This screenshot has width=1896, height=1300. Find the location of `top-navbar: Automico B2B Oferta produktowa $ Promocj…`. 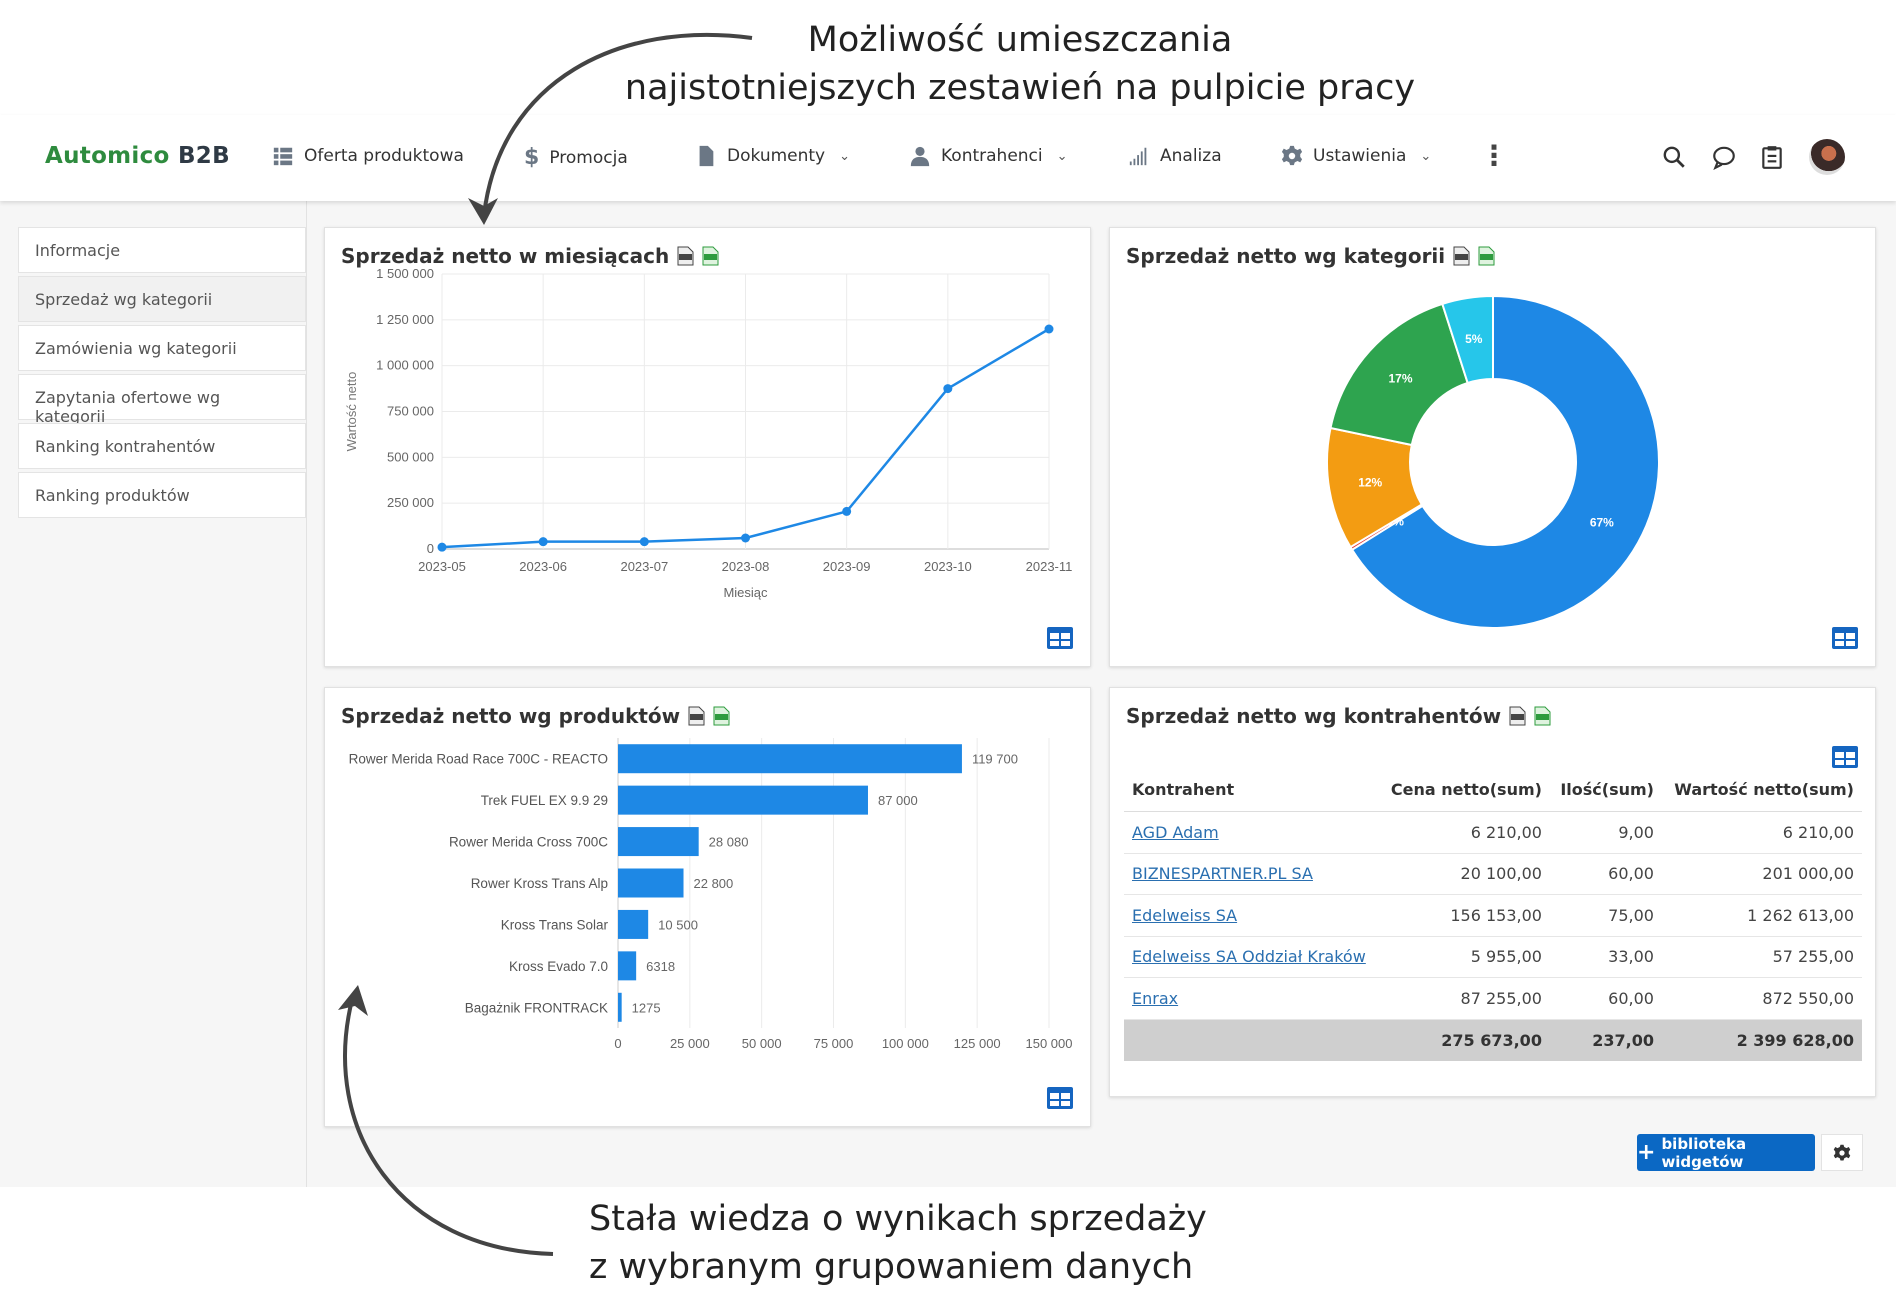

top-navbar: Automico B2B Oferta produktowa $ Promocj… is located at coordinates (948, 158).